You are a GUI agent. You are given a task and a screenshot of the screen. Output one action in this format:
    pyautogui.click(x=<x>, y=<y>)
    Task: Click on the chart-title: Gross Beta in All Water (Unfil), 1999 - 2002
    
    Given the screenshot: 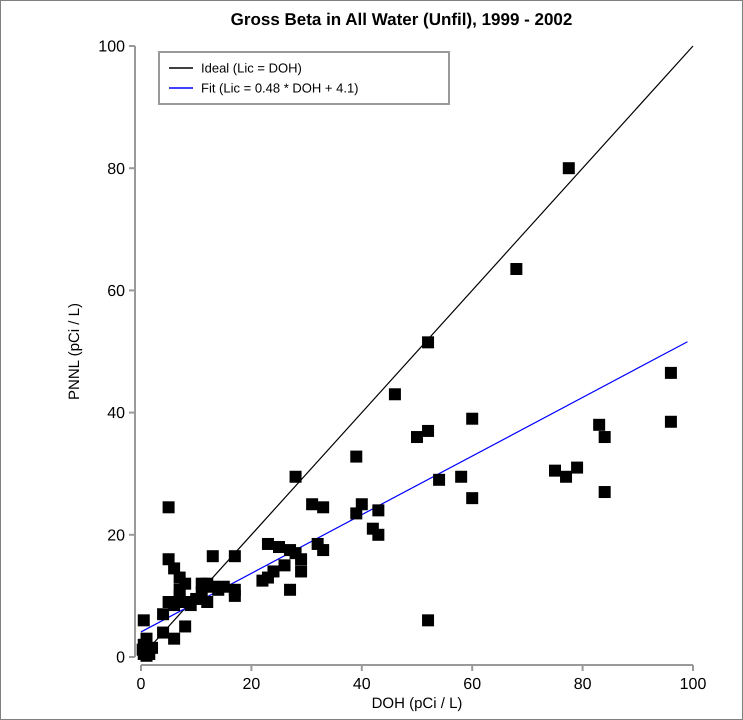 What is the action you would take?
    pyautogui.click(x=401, y=19)
    